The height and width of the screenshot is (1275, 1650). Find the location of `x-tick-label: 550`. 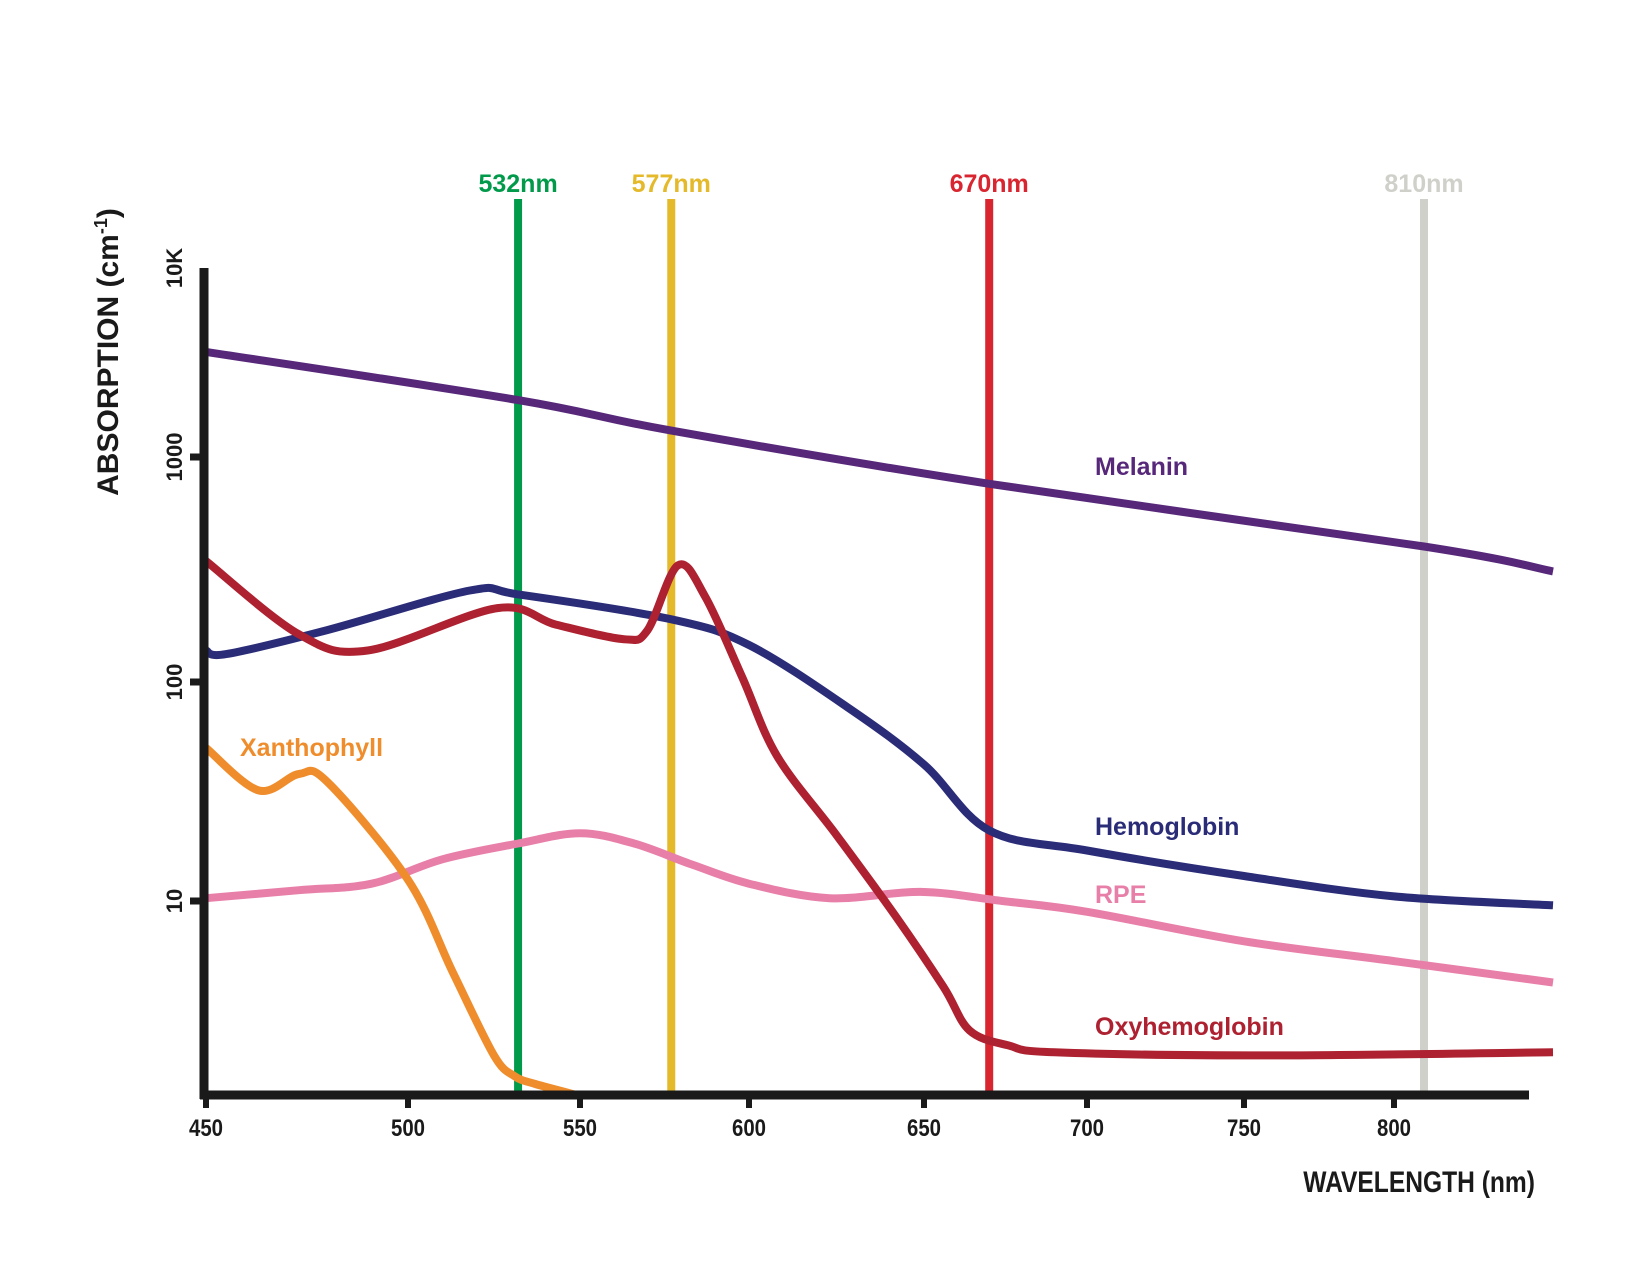

x-tick-label: 550 is located at coordinates (580, 1127).